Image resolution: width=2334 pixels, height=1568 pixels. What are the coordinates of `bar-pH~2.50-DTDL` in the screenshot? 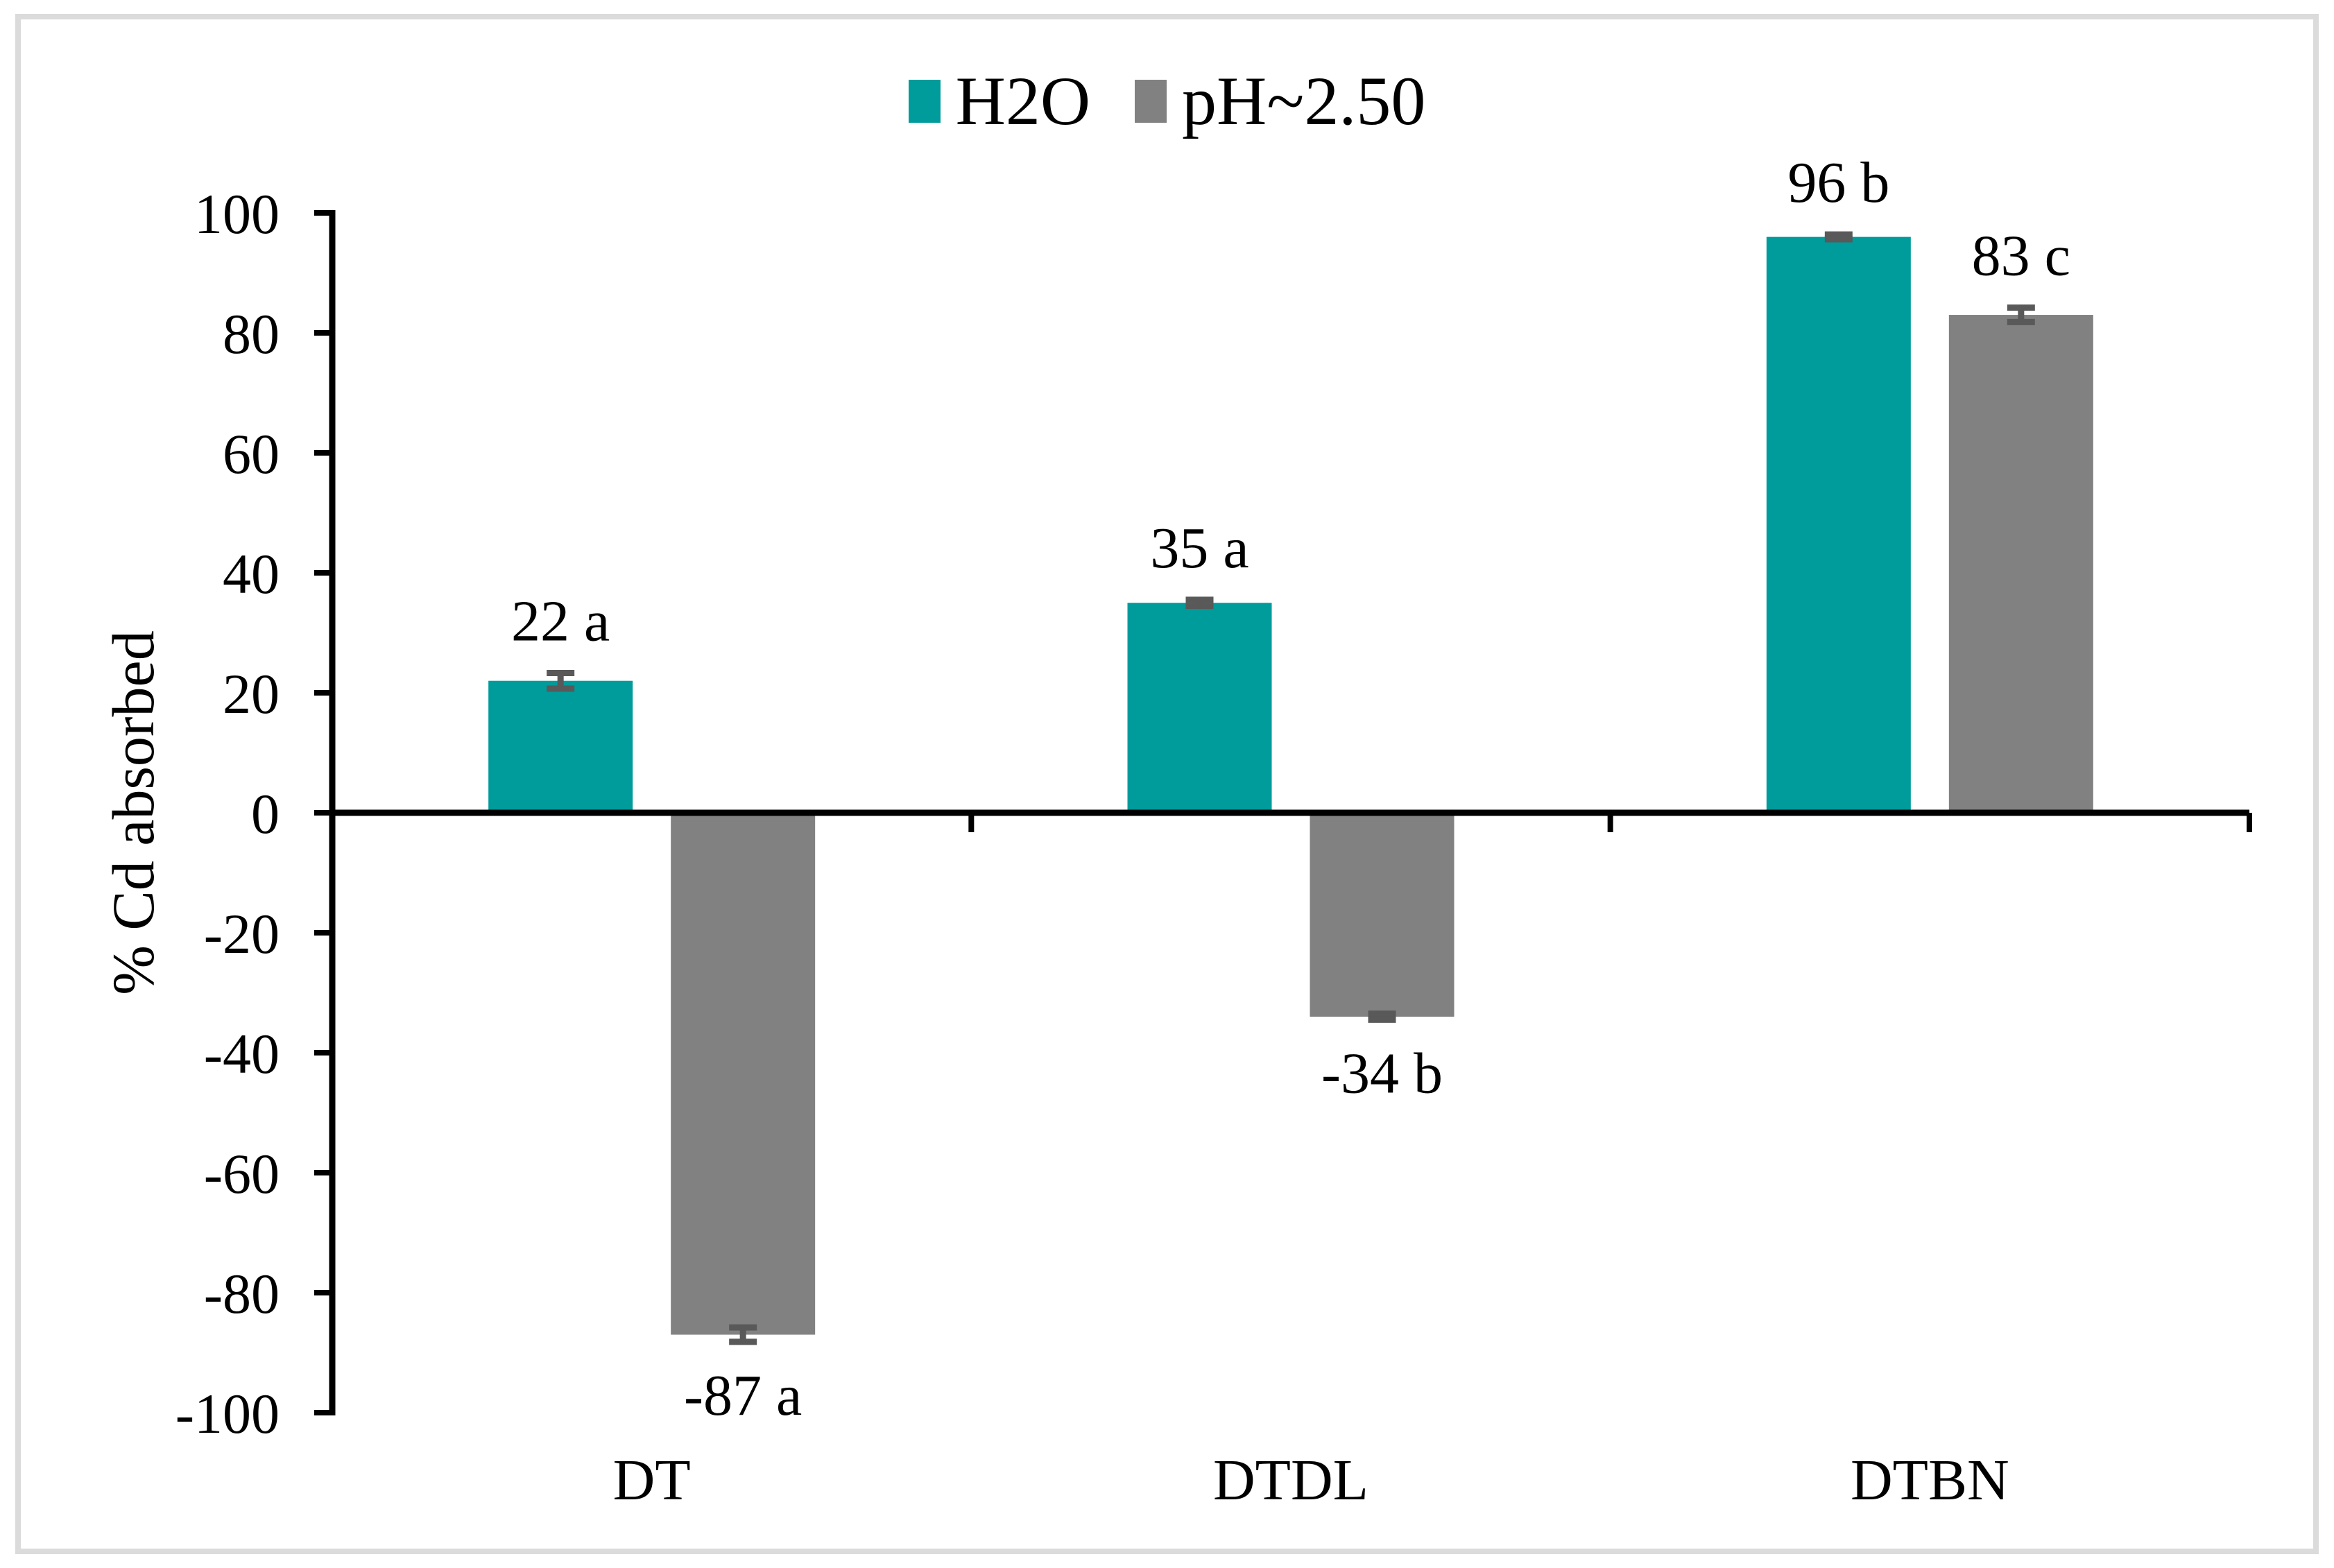 It's located at (1382, 915).